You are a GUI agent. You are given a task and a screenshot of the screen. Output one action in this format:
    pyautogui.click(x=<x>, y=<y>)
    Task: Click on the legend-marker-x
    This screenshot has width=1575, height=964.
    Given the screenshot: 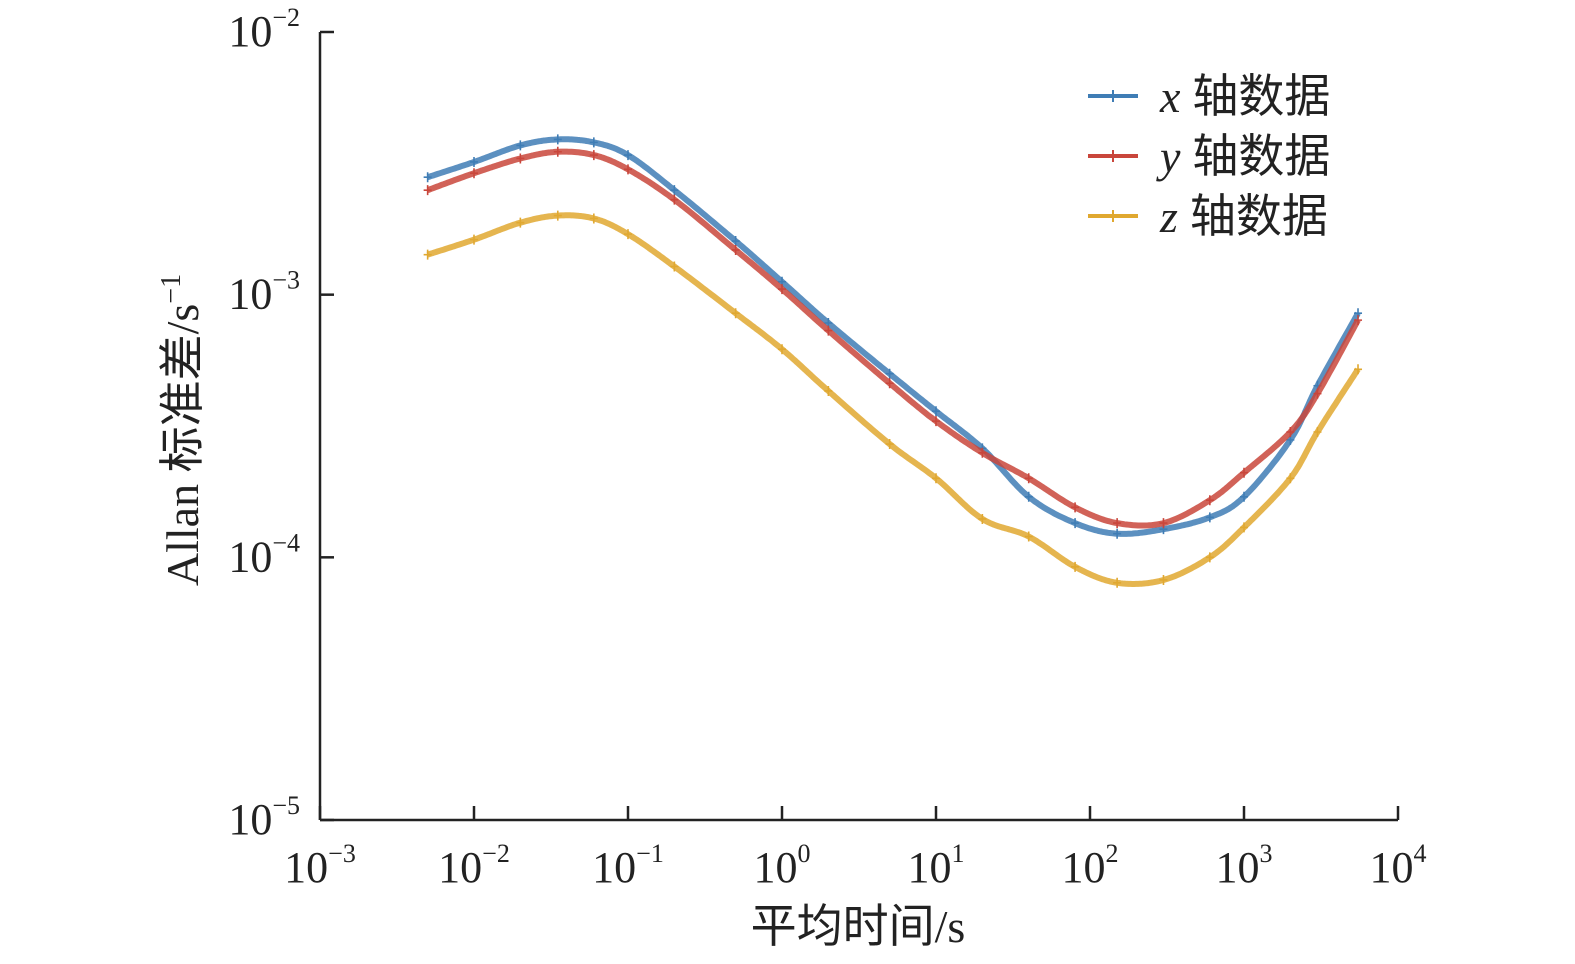 What is the action you would take?
    pyautogui.click(x=1113, y=96)
    